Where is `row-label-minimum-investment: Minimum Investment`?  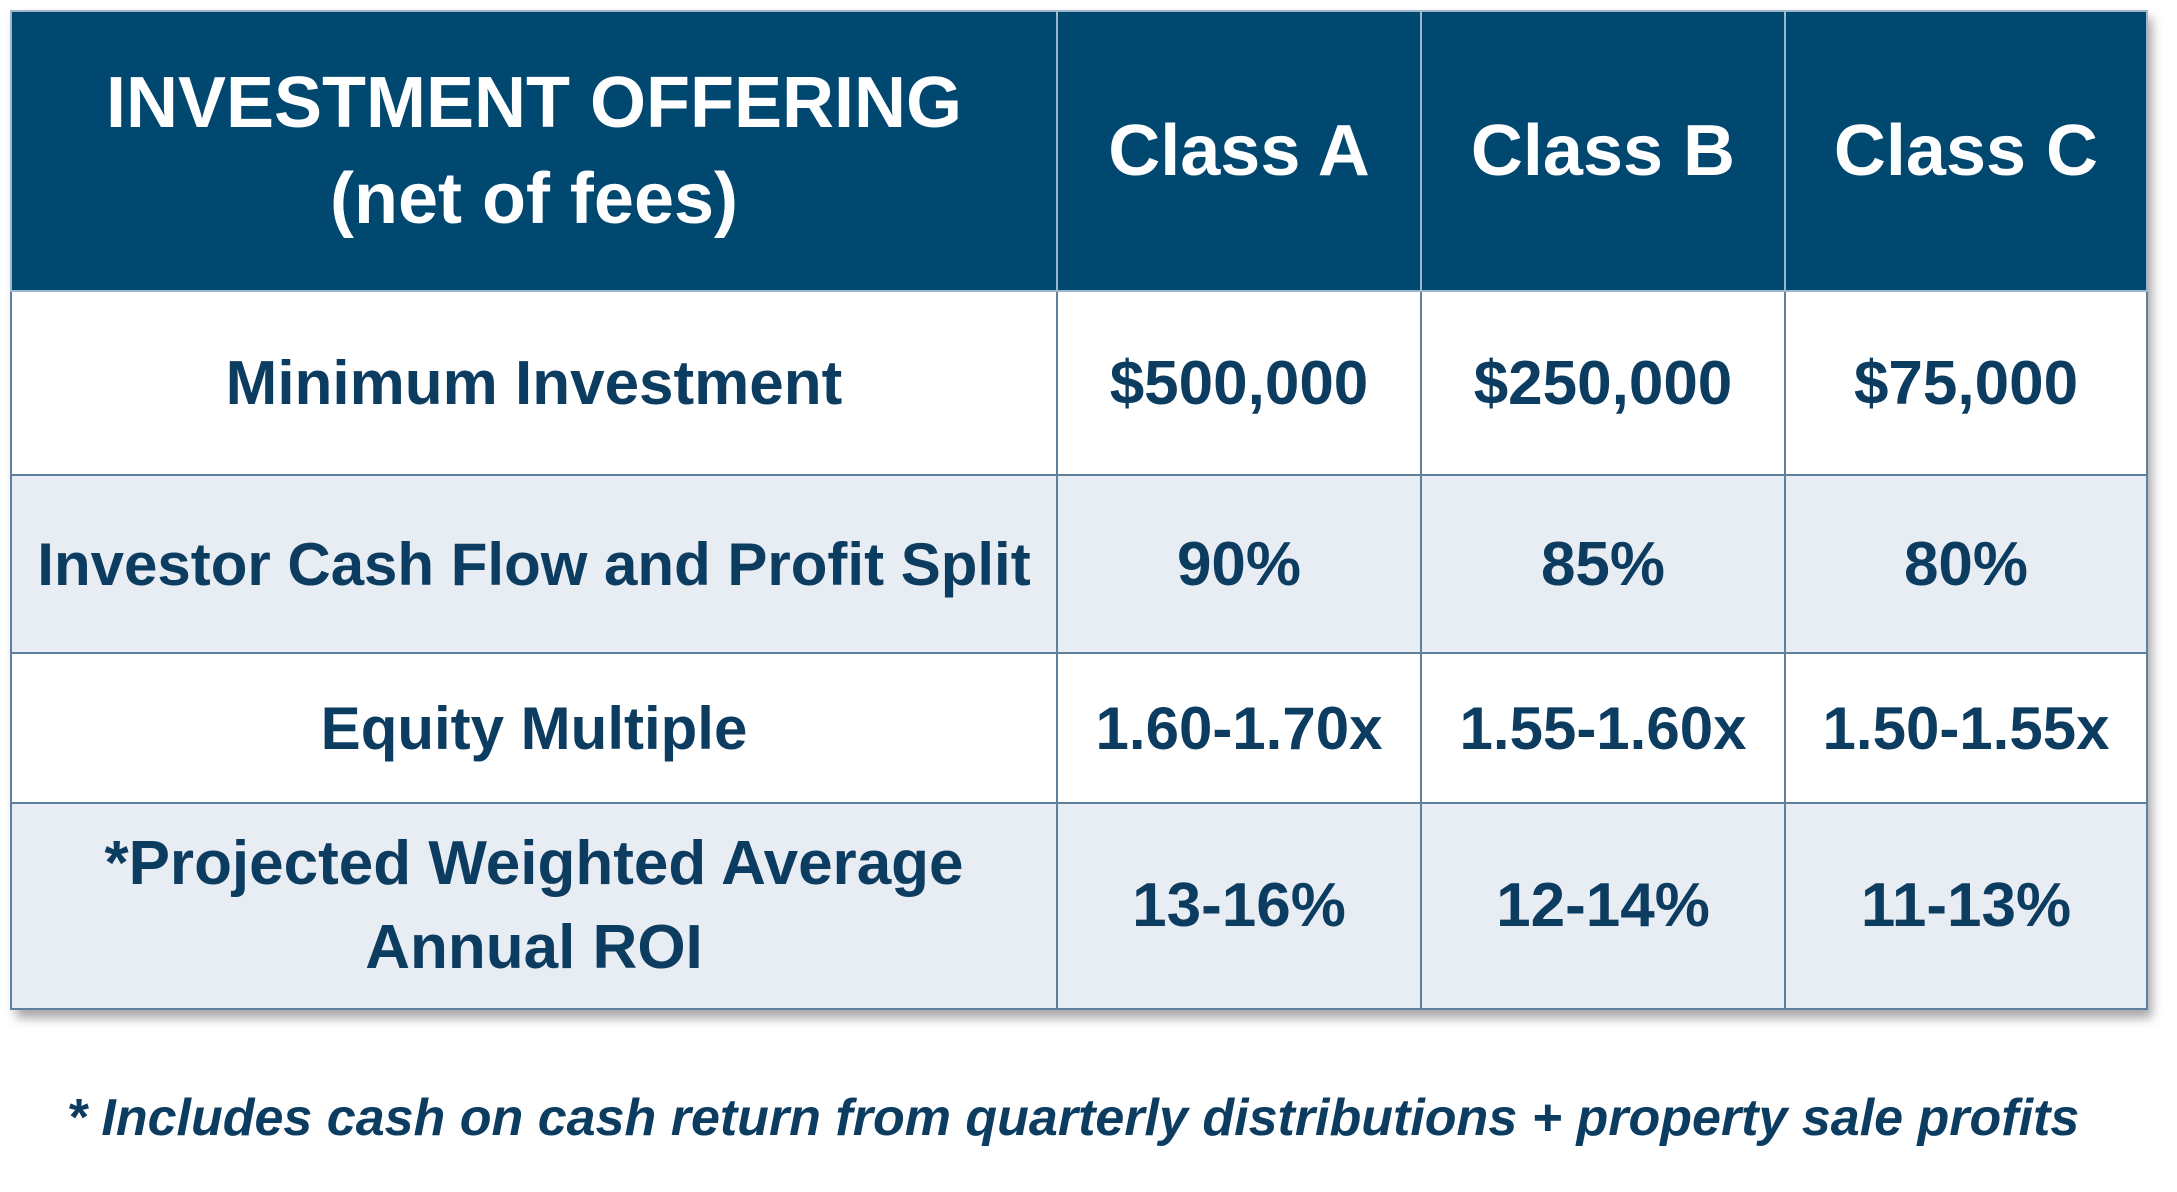
row-label-minimum-investment: Minimum Investment is located at coordinates (534, 383).